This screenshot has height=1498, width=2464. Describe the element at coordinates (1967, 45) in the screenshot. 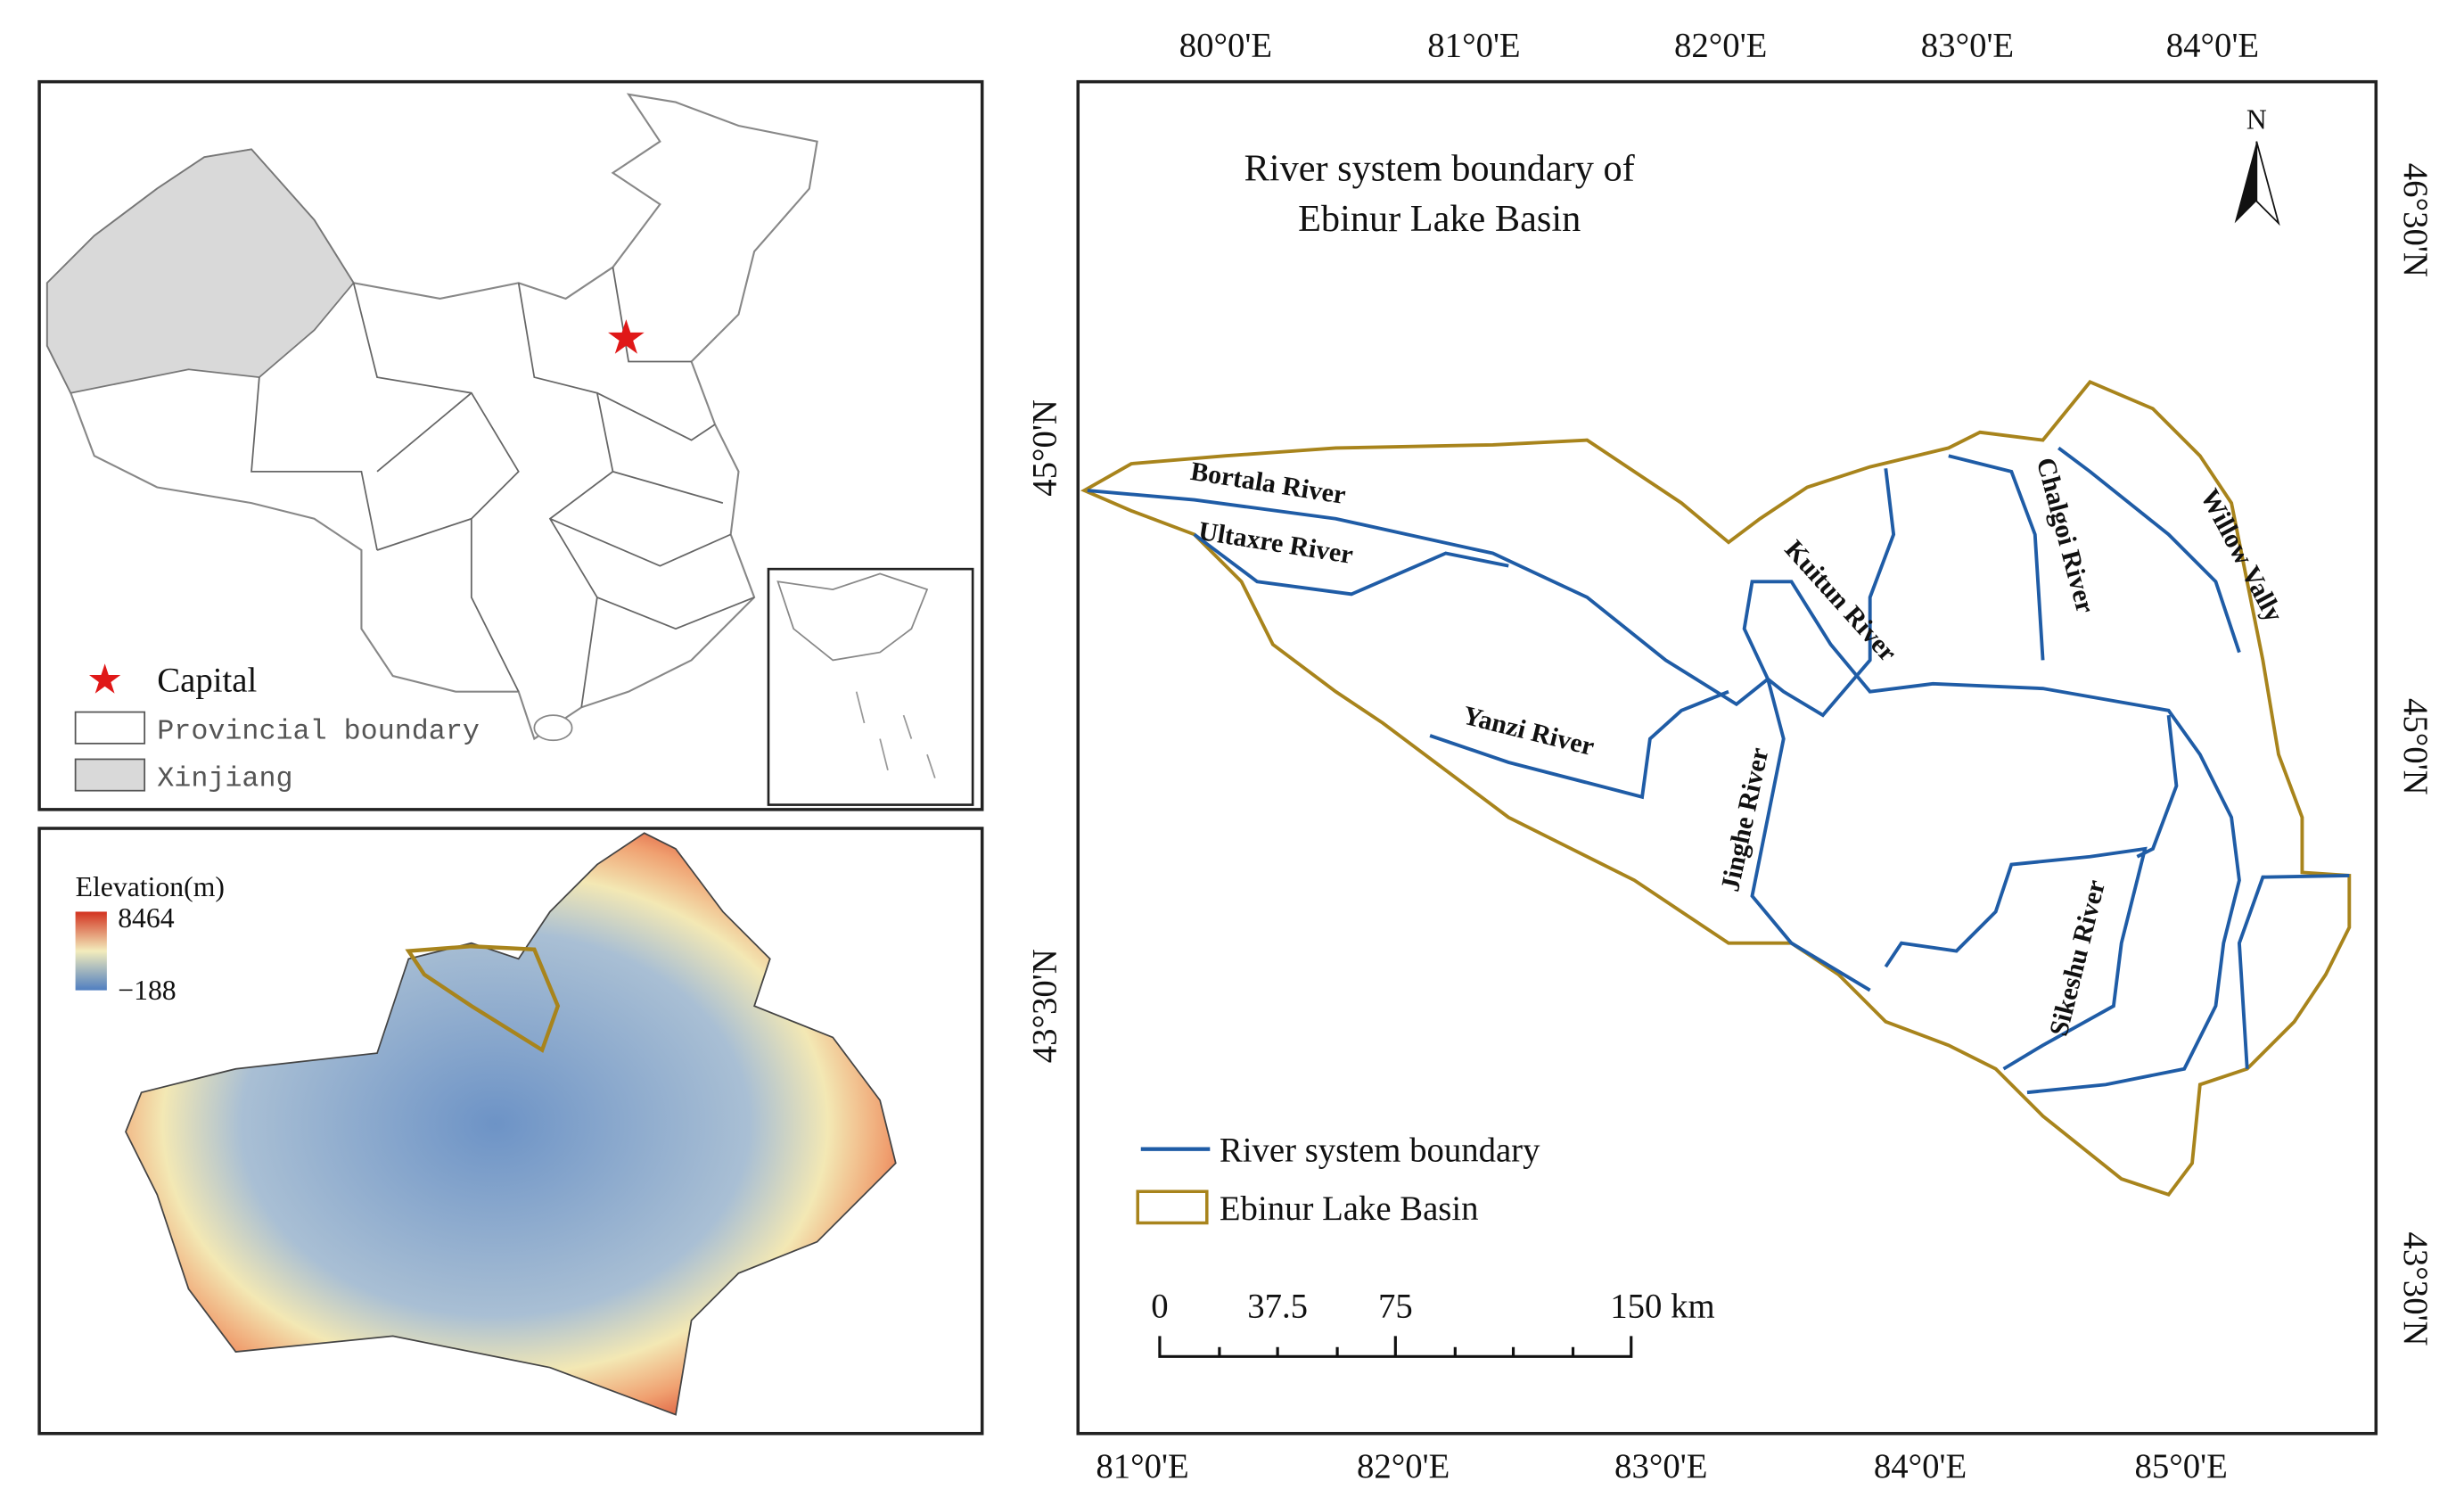

I see `top-axis-label: 83°0'E` at that location.